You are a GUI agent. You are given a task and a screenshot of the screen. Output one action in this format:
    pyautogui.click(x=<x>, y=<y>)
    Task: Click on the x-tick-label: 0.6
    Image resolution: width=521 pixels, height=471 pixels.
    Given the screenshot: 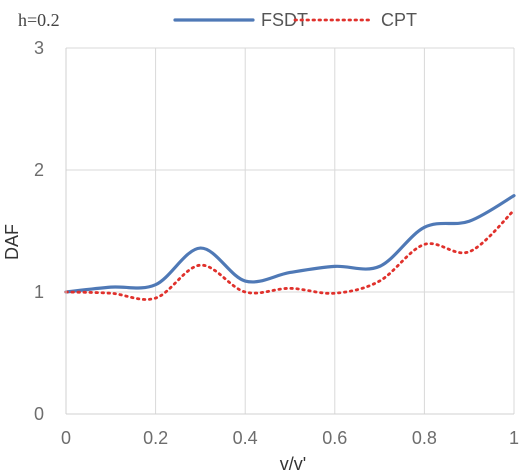 What is the action you would take?
    pyautogui.click(x=334, y=438)
    